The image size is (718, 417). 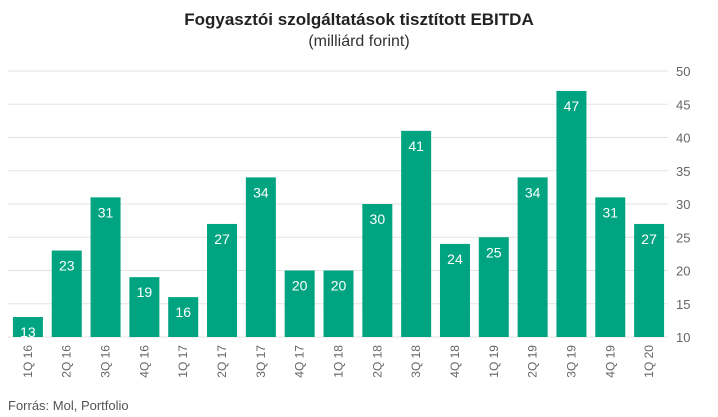 What do you see at coordinates (455, 361) in the screenshot?
I see `x-tick-label: 4Q 18` at bounding box center [455, 361].